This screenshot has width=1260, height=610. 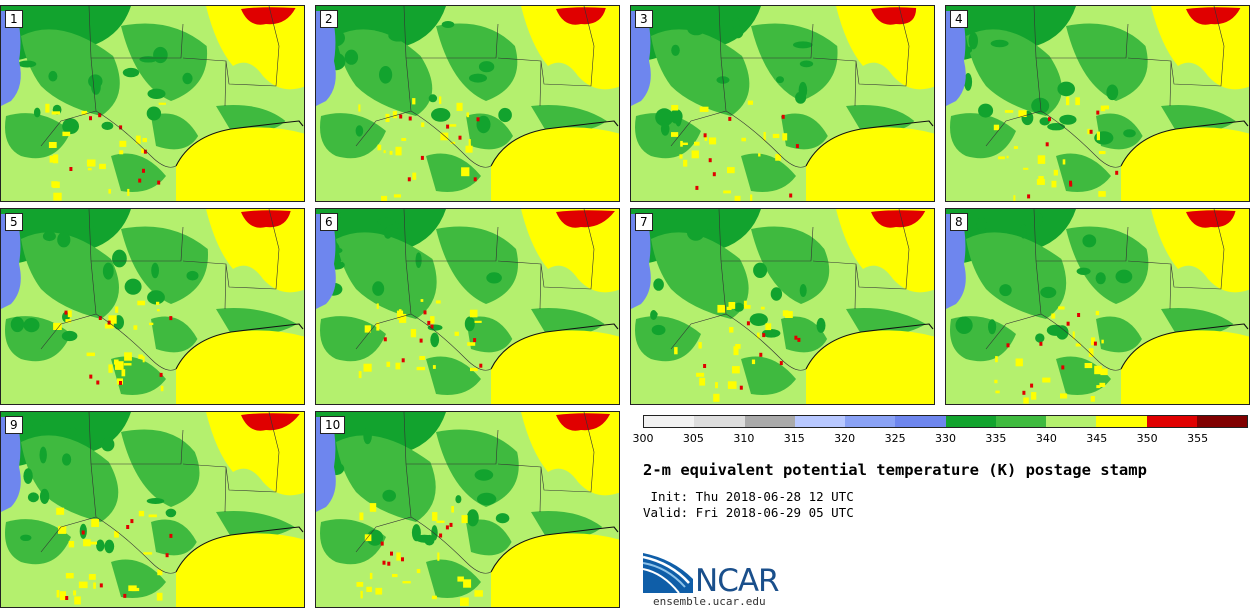 I want to click on init-time: Init: Thu 2018-06-28 12 UTC, so click(x=748, y=496).